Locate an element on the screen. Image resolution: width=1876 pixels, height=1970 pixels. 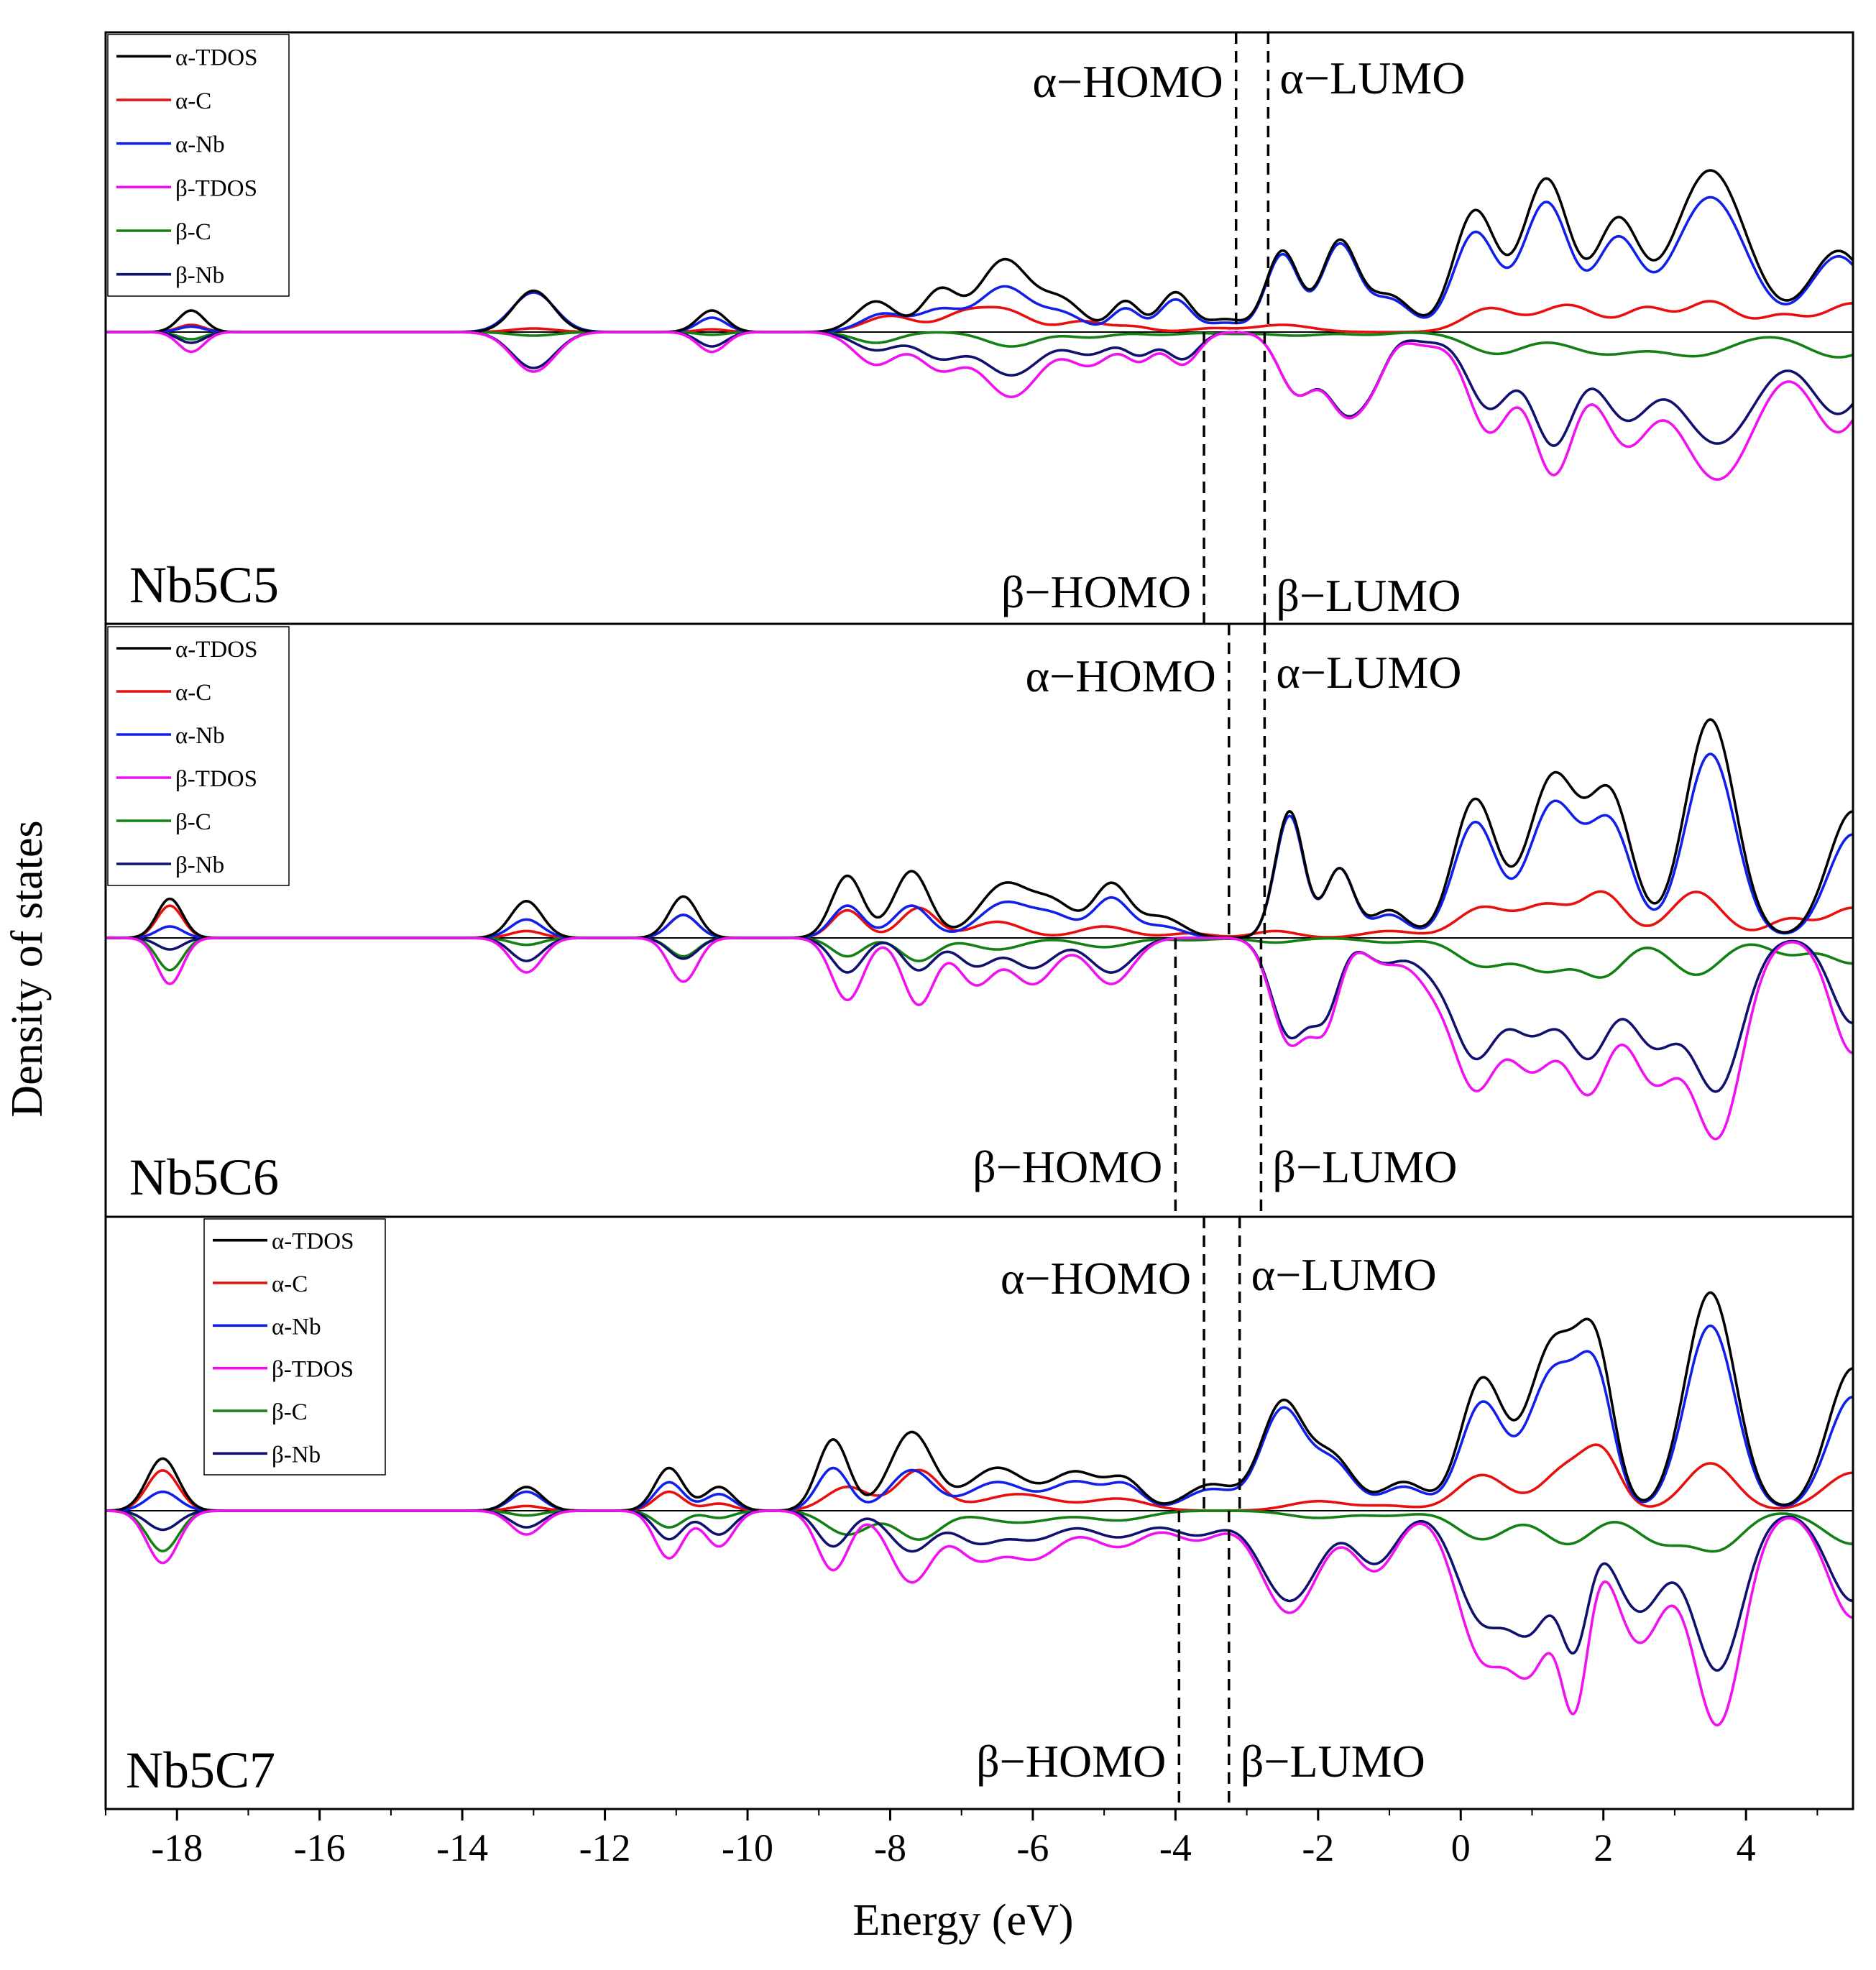
x-tick-label: -8 is located at coordinates (890, 1847).